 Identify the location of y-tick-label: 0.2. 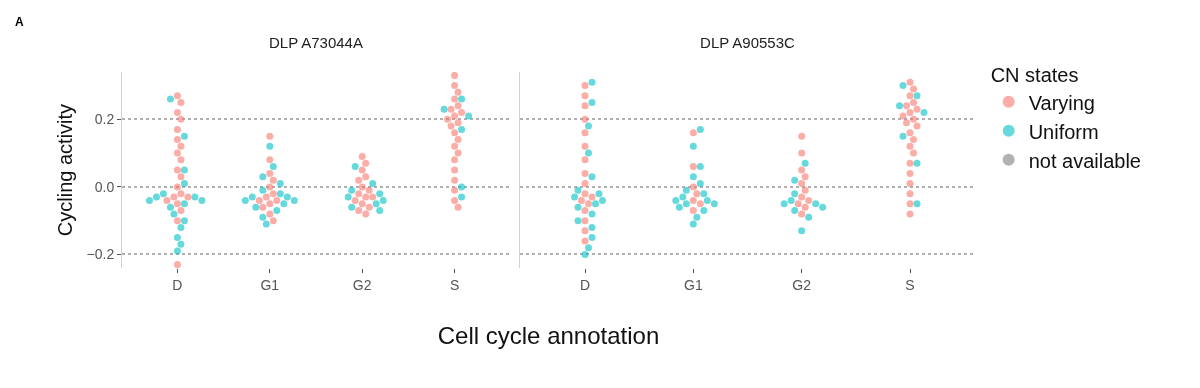
(104, 119).